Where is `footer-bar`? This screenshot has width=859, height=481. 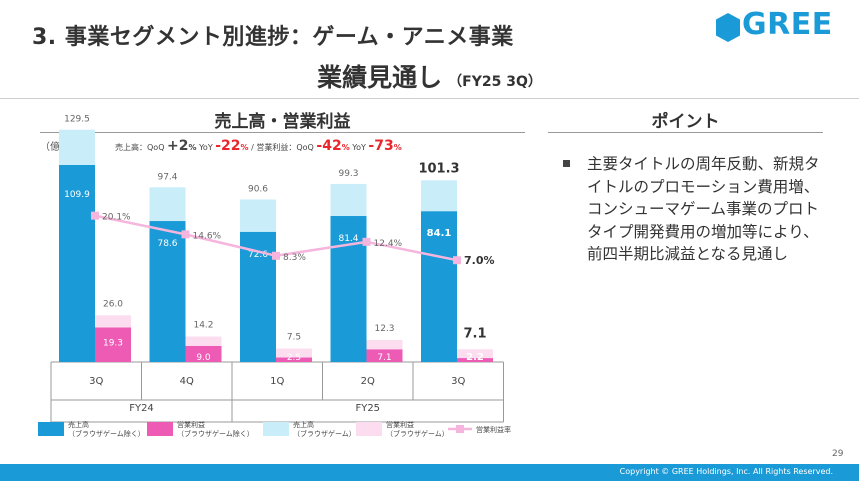 footer-bar is located at coordinates (429, 472).